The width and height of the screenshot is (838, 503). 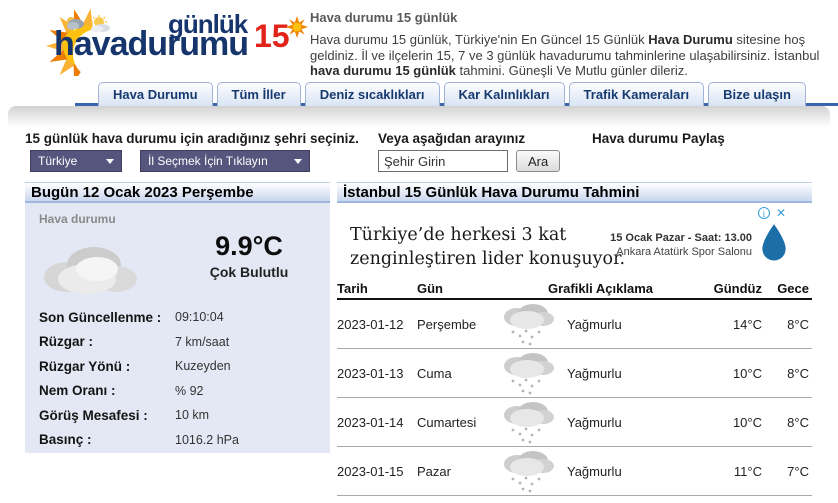 What do you see at coordinates (600, 288) in the screenshot?
I see `col-grafikli-aciklama: Grafikli Açıklama` at bounding box center [600, 288].